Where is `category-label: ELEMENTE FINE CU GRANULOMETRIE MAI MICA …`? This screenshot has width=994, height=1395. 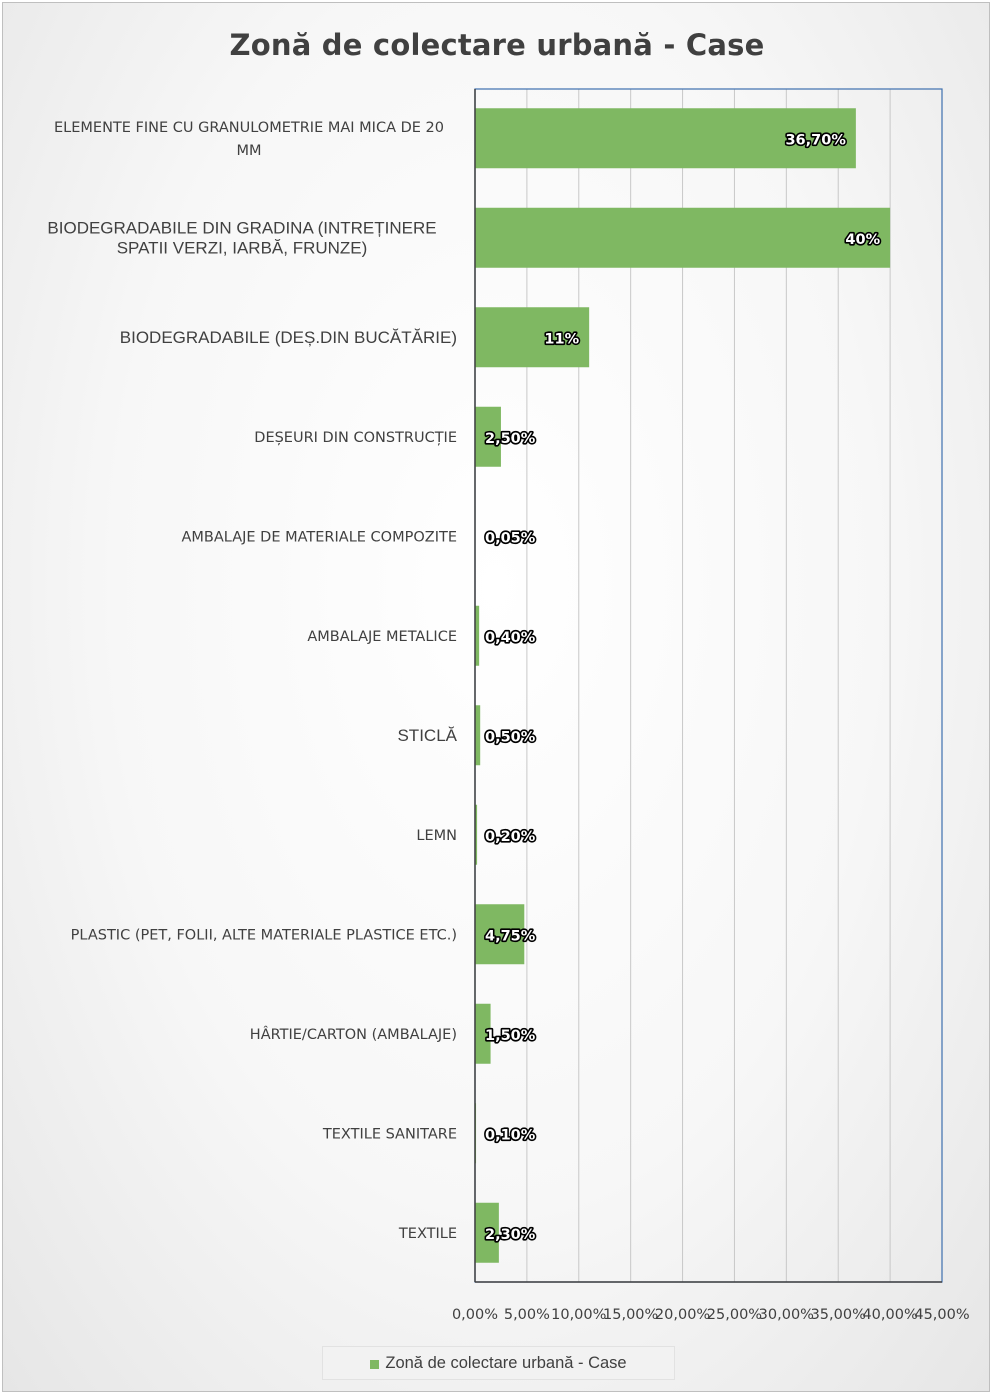
category-label: ELEMENTE FINE CU GRANULOMETRIE MAI MICA … is located at coordinates (249, 139).